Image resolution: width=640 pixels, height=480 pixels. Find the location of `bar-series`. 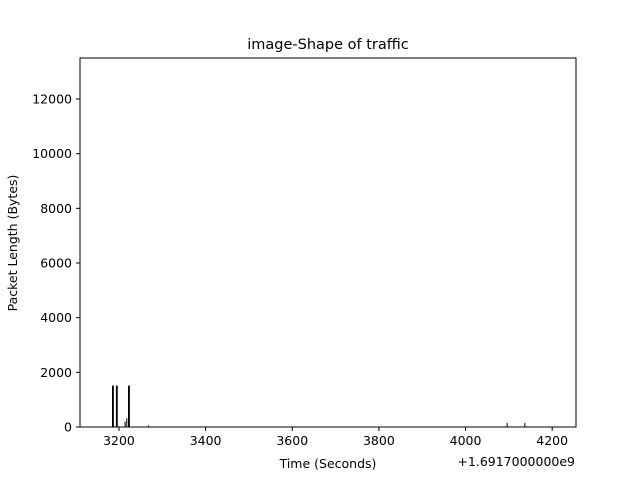

bar-series is located at coordinates (318, 406).